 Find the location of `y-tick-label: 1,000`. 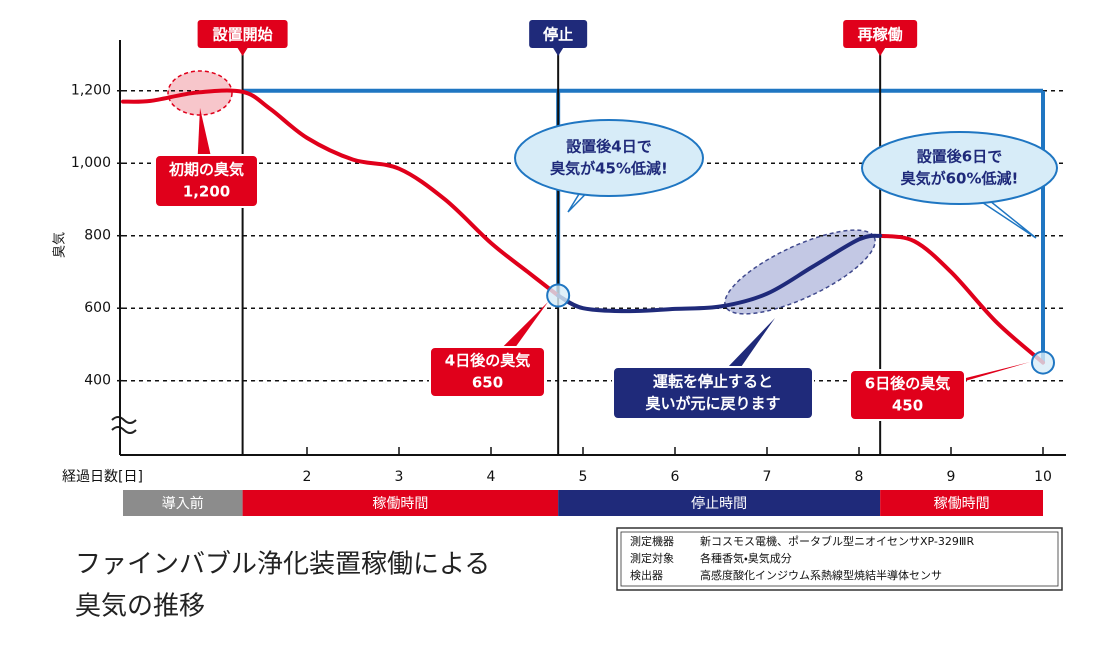

y-tick-label: 1,000 is located at coordinates (91, 163).